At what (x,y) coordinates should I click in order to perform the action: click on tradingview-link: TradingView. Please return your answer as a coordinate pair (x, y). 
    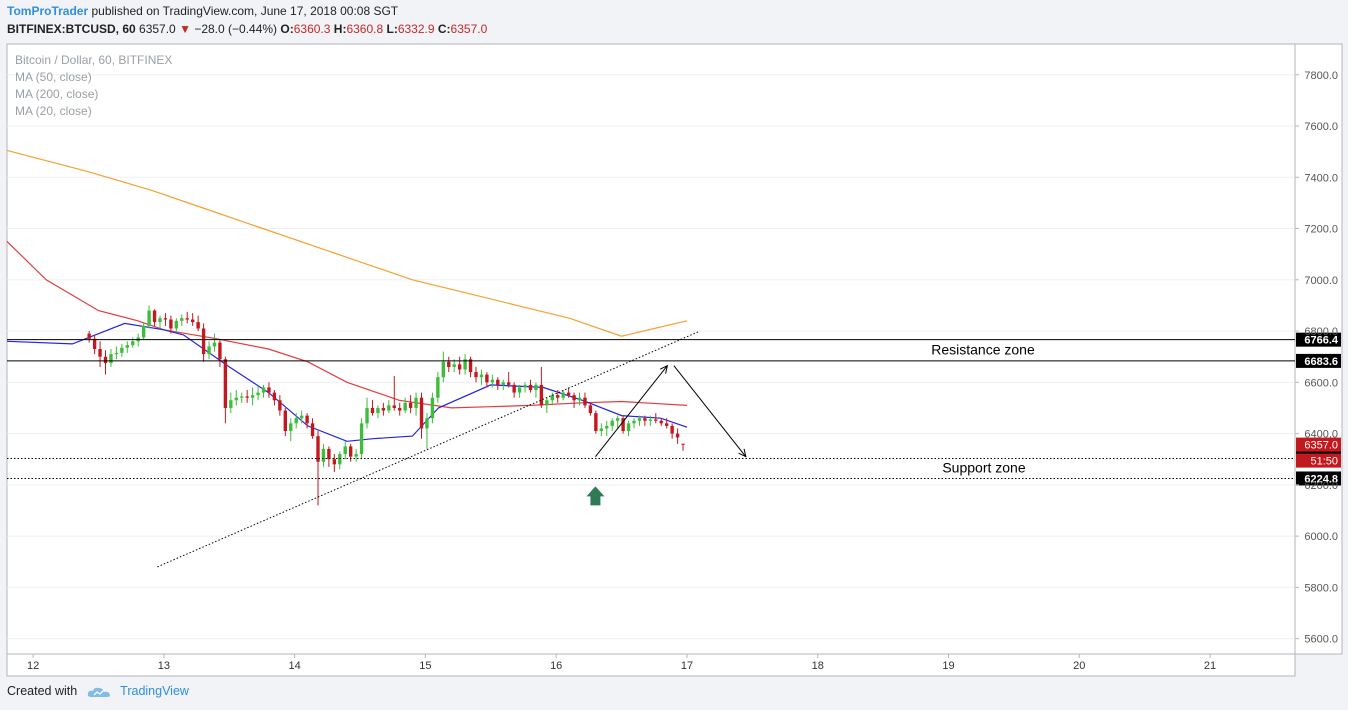
    Looking at the image, I should click on (154, 691).